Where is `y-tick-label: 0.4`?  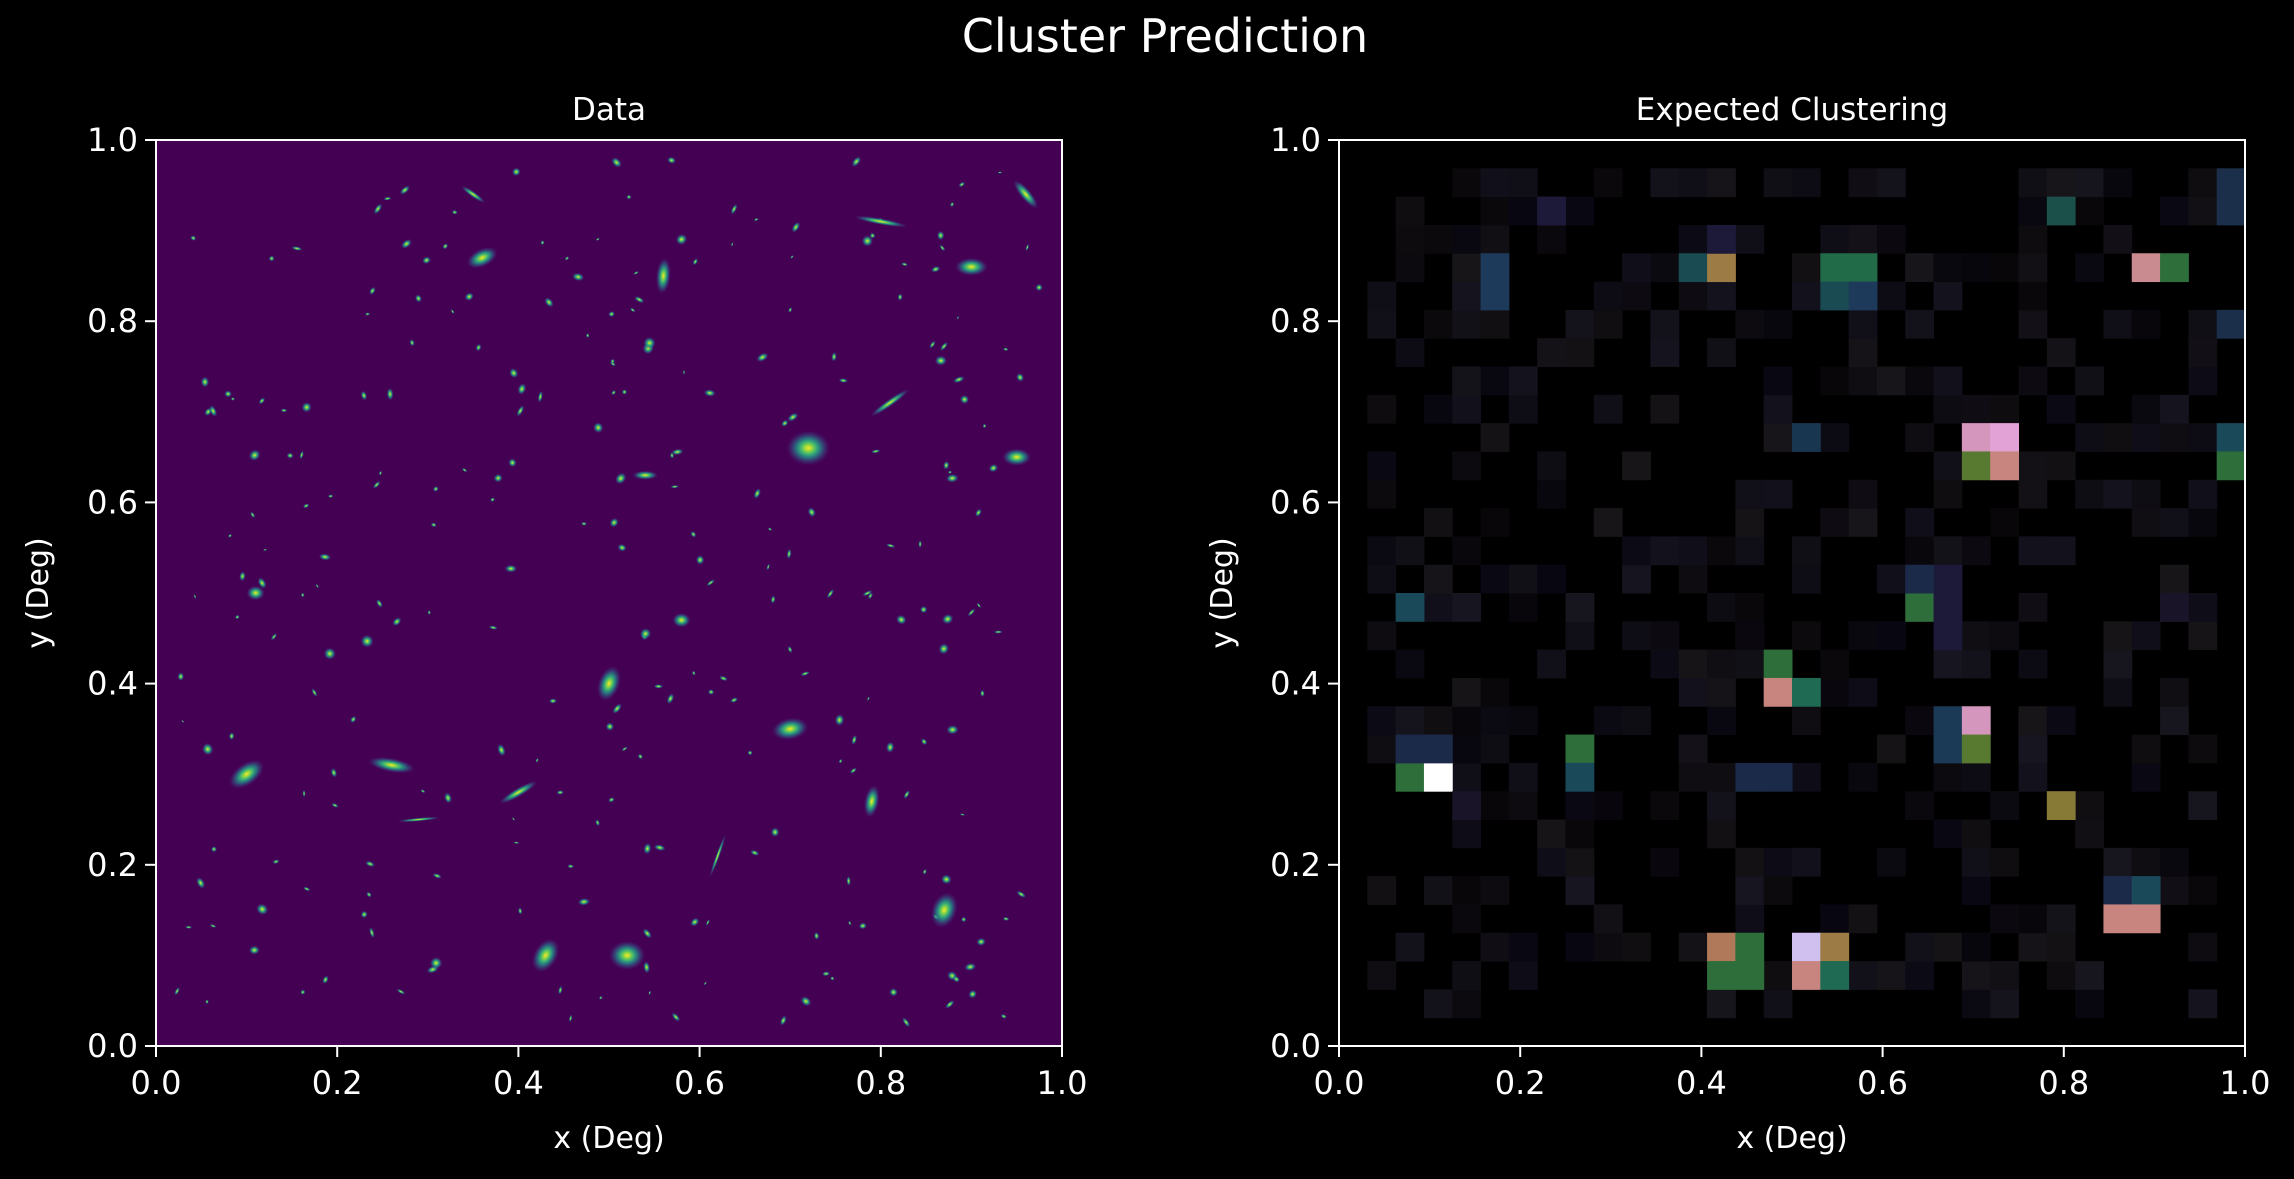
y-tick-label: 0.4 is located at coordinates (112, 684).